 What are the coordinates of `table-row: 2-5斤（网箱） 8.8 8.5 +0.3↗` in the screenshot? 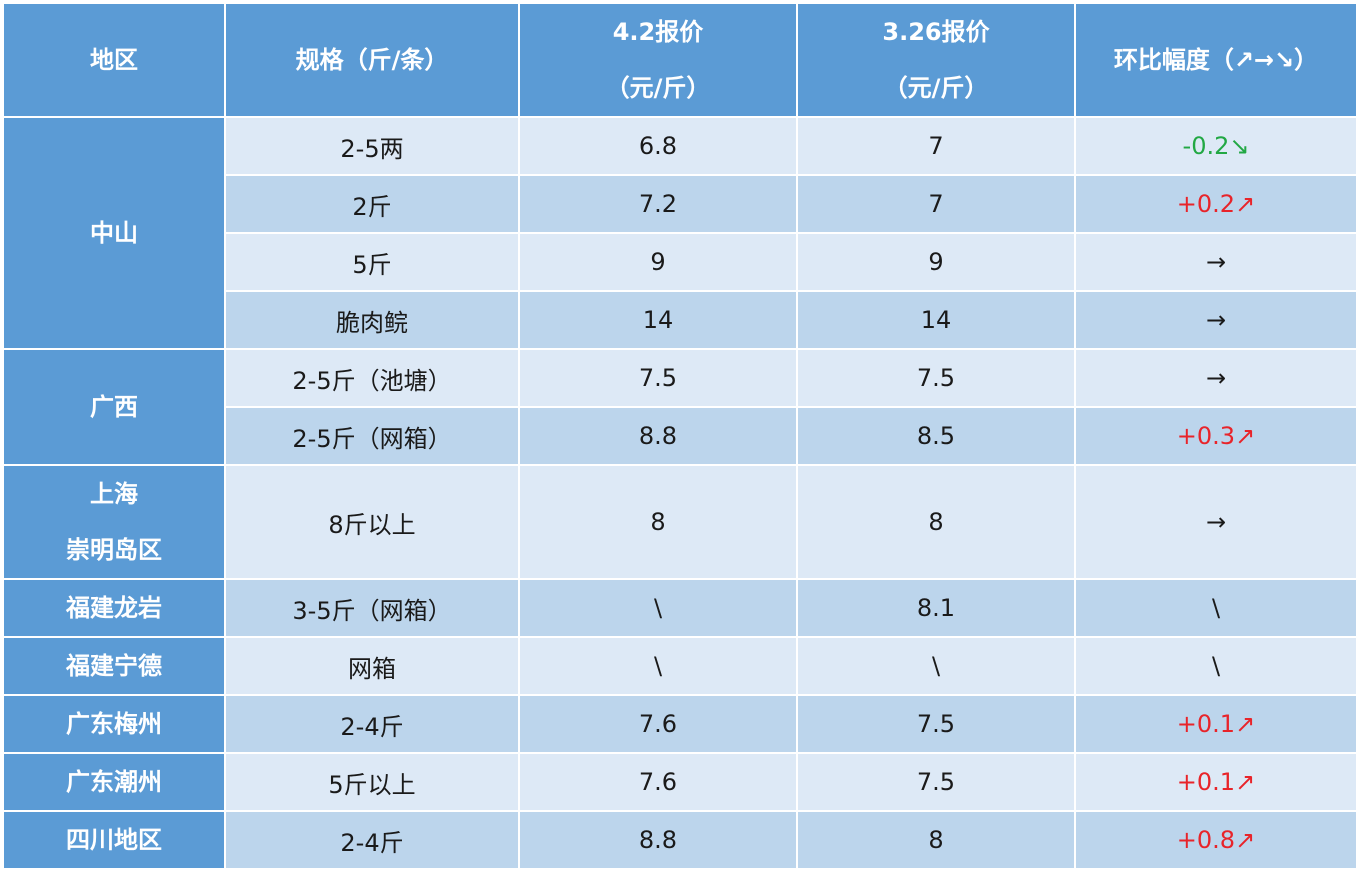 It's located at (680, 436).